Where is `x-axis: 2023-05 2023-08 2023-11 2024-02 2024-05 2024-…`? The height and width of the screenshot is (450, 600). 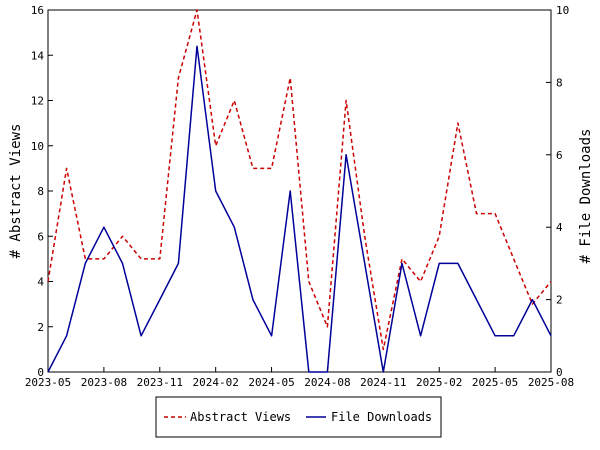
x-axis: 2023-05 2023-08 2023-11 2024-02 2024-05 2024-… is located at coordinates (299, 378).